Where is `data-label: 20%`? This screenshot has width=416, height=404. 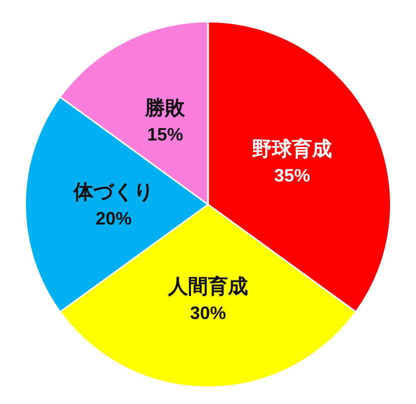 data-label: 20% is located at coordinates (114, 218).